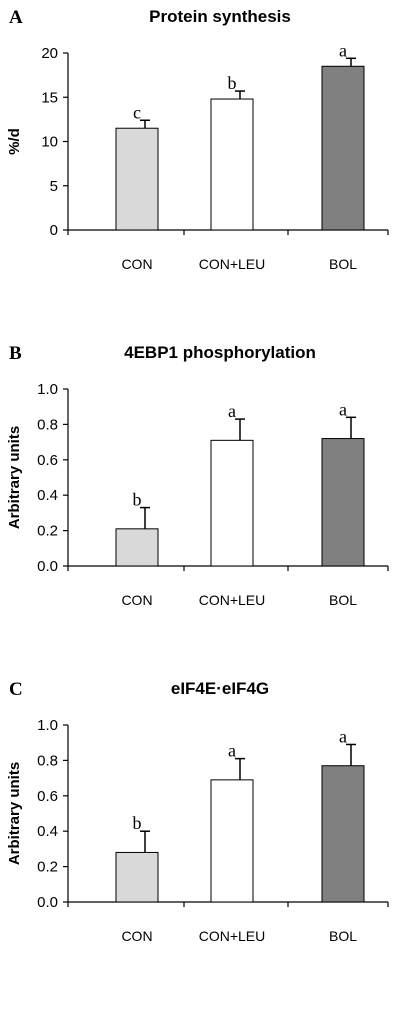 The width and height of the screenshot is (400, 1009). I want to click on significance-label: c, so click(137, 112).